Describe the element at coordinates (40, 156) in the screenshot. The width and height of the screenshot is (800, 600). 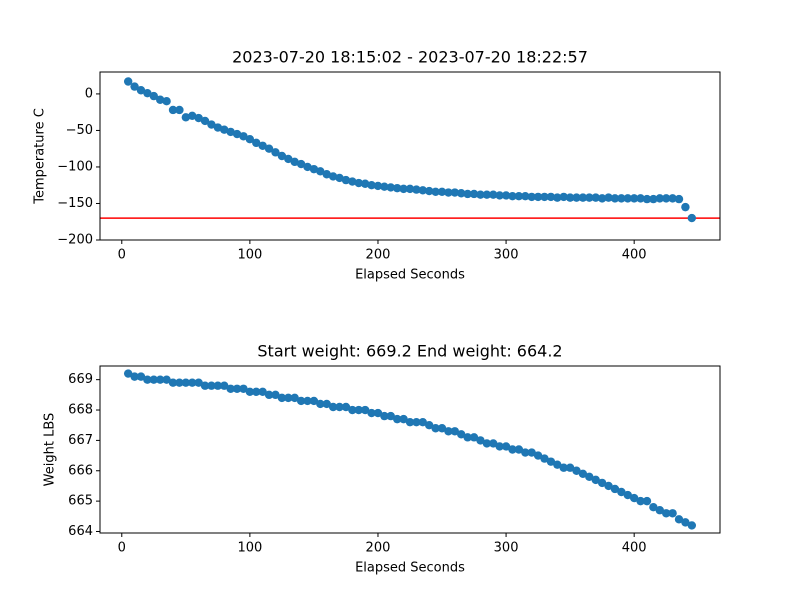
I see `y-axis-label: Temperature C` at that location.